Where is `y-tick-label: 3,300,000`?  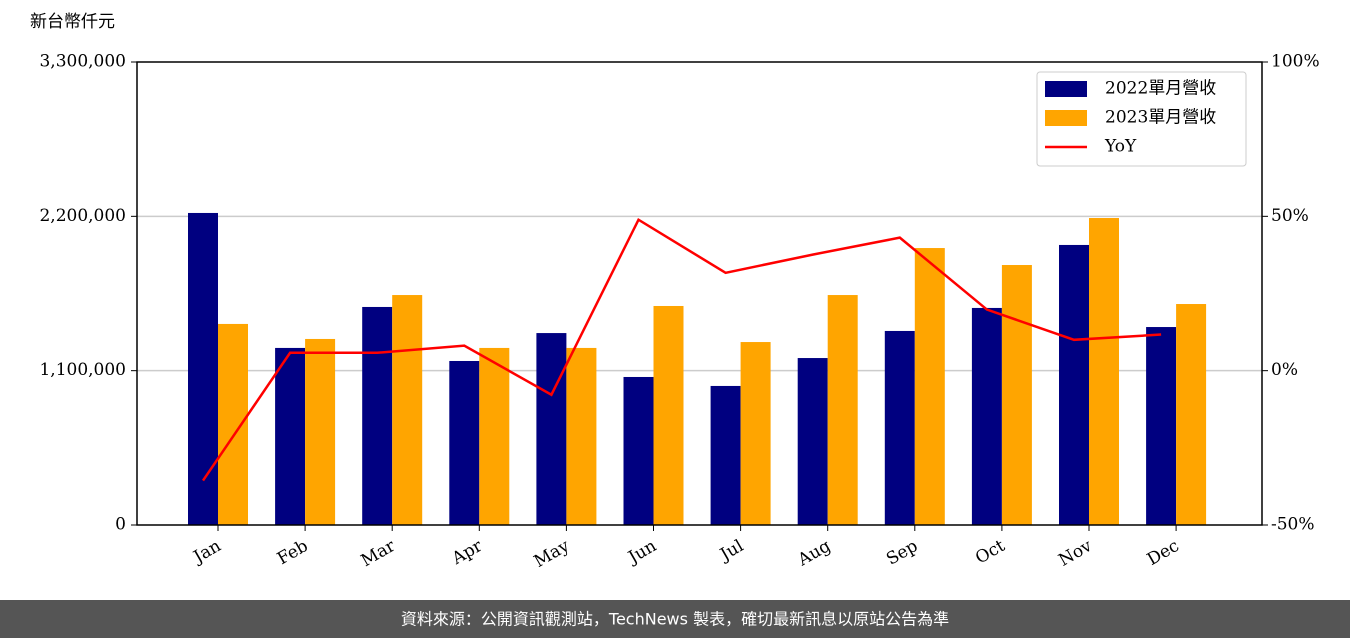
y-tick-label: 3,300,000 is located at coordinates (82, 62).